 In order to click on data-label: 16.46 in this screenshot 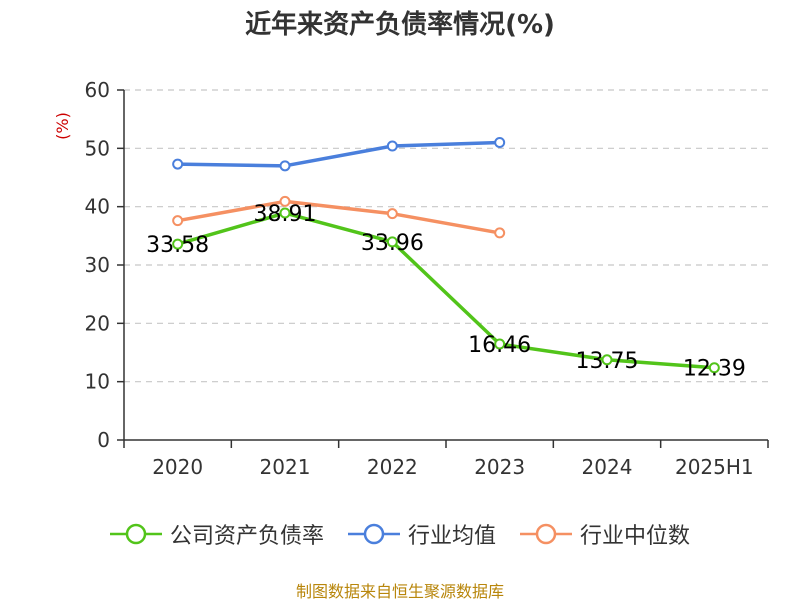, I will do `click(499, 345)`.